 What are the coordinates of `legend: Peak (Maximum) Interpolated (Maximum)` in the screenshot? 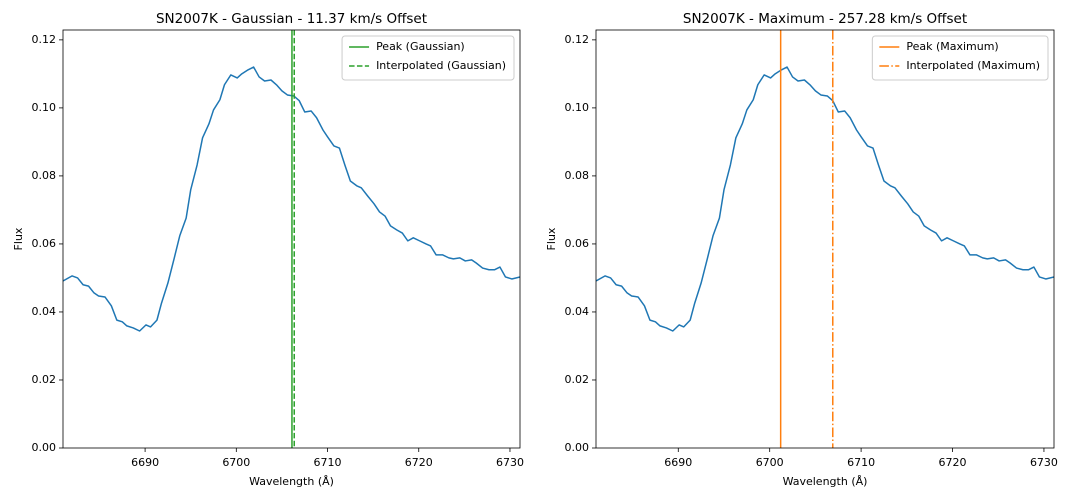 It's located at (960, 58).